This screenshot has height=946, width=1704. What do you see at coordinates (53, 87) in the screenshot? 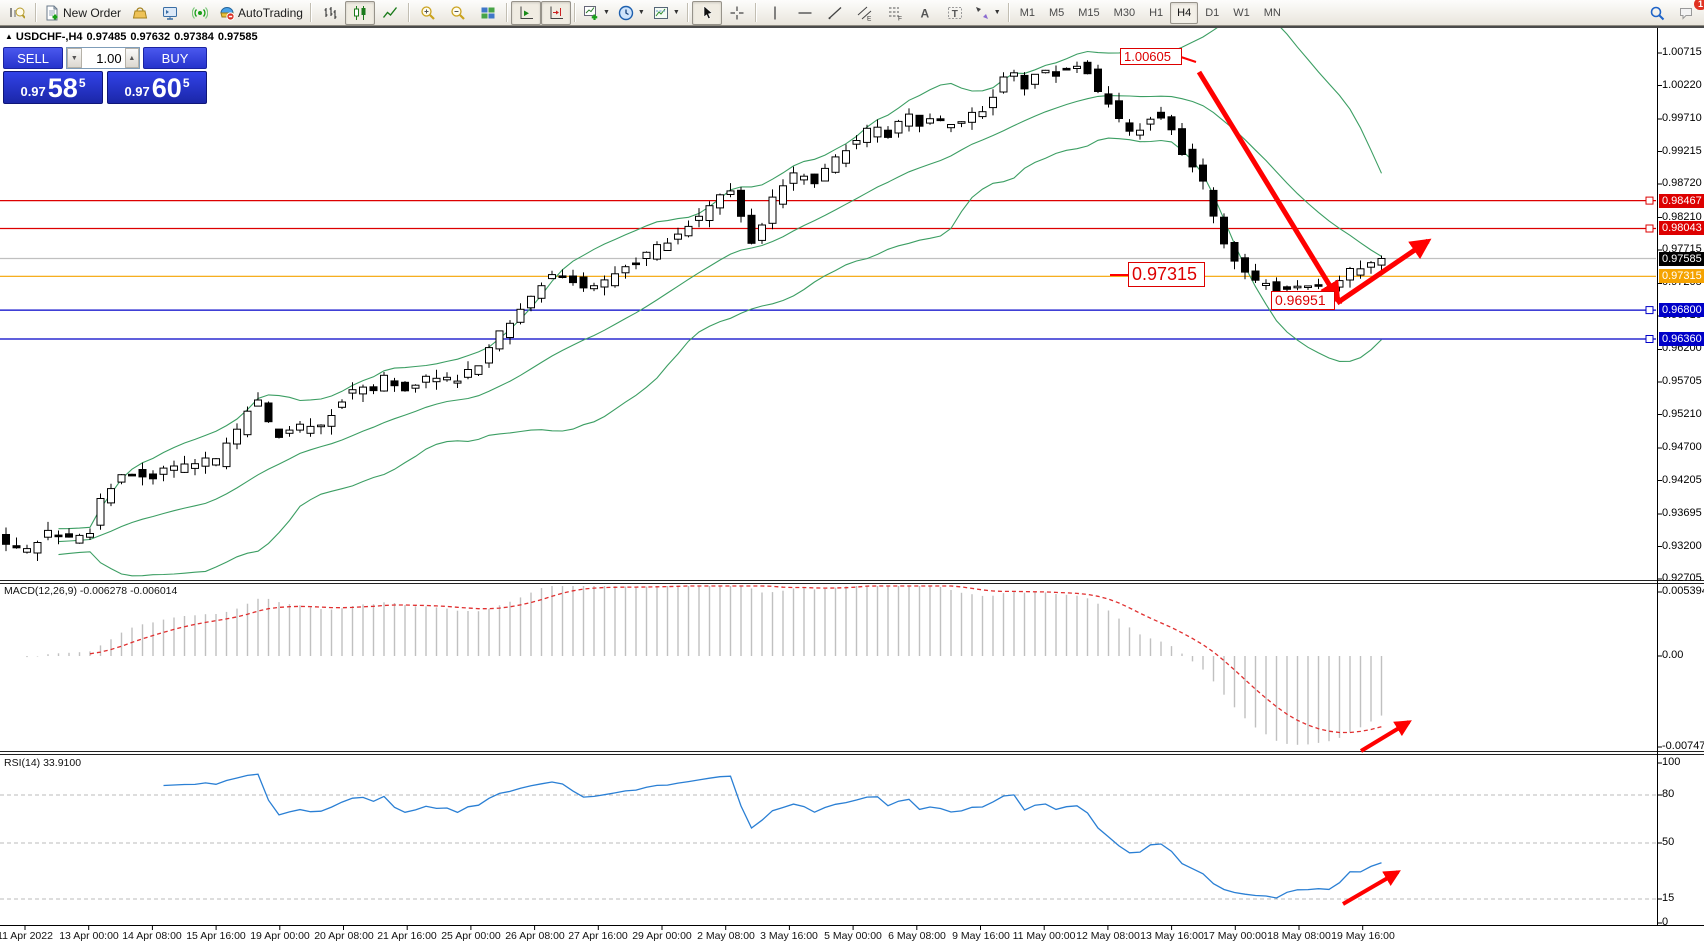
I see `sell-price-display: 0.97 58 5` at bounding box center [53, 87].